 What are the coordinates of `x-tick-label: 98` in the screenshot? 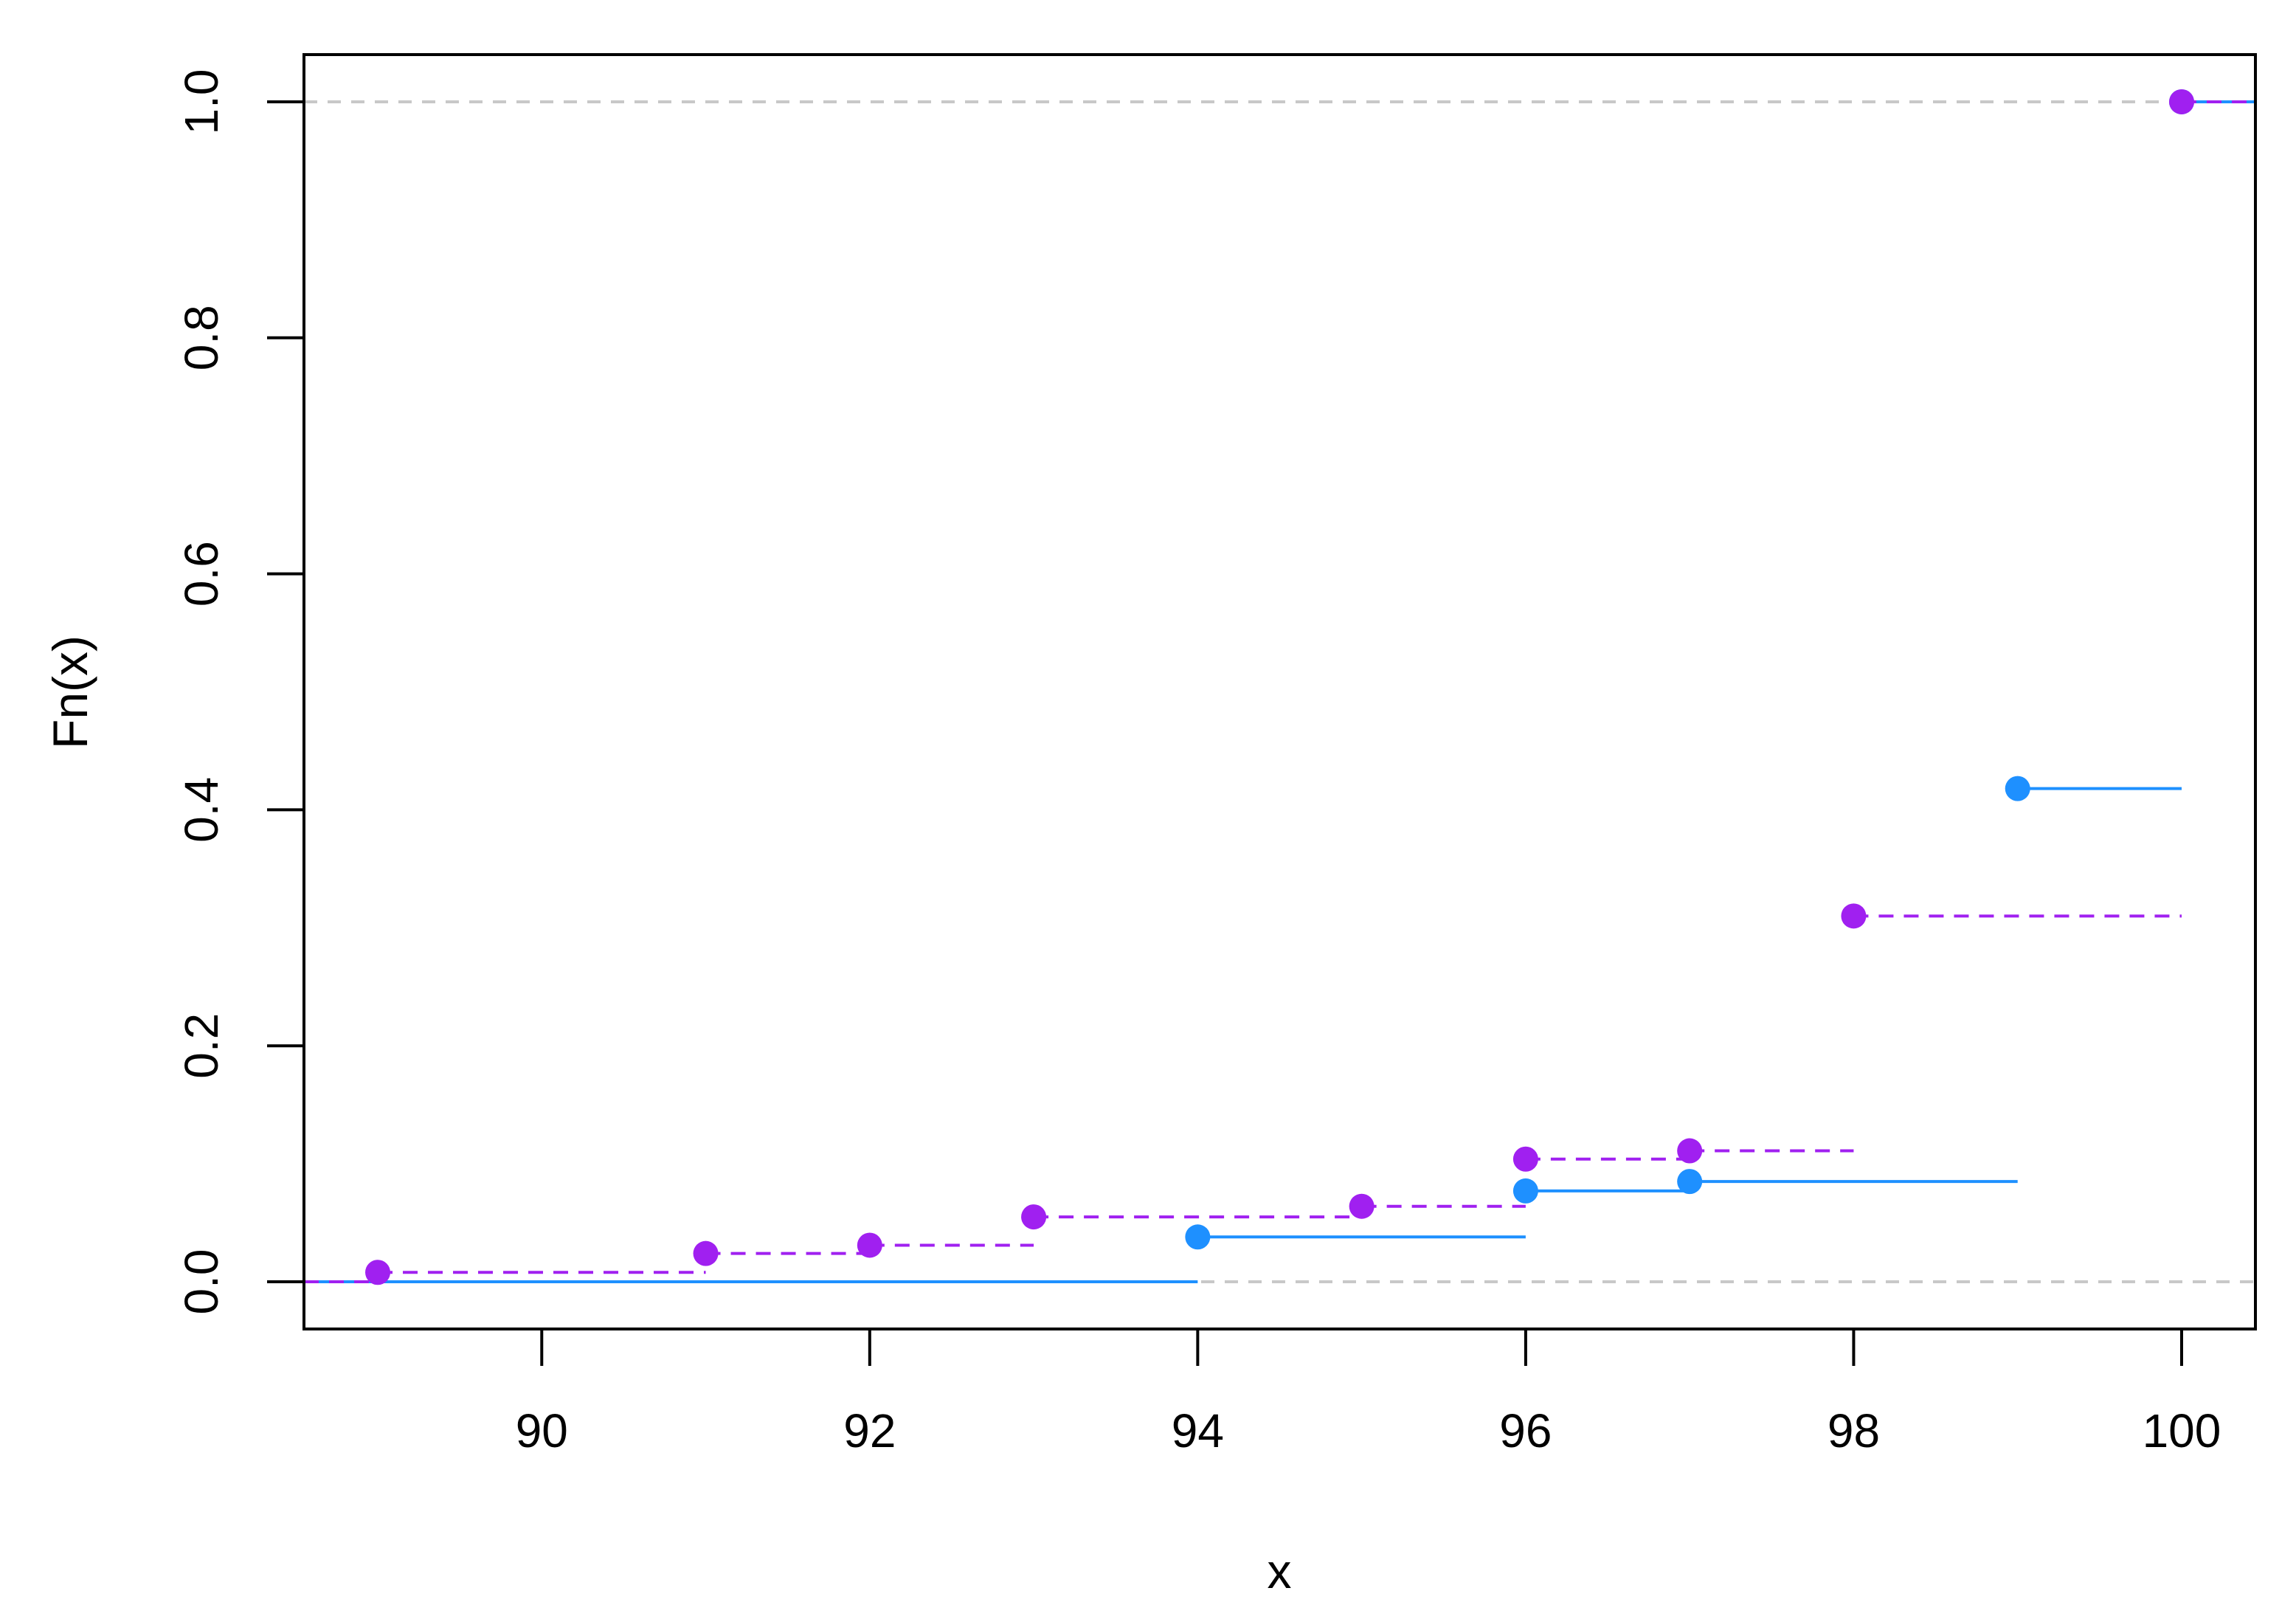 It's located at (1854, 1431).